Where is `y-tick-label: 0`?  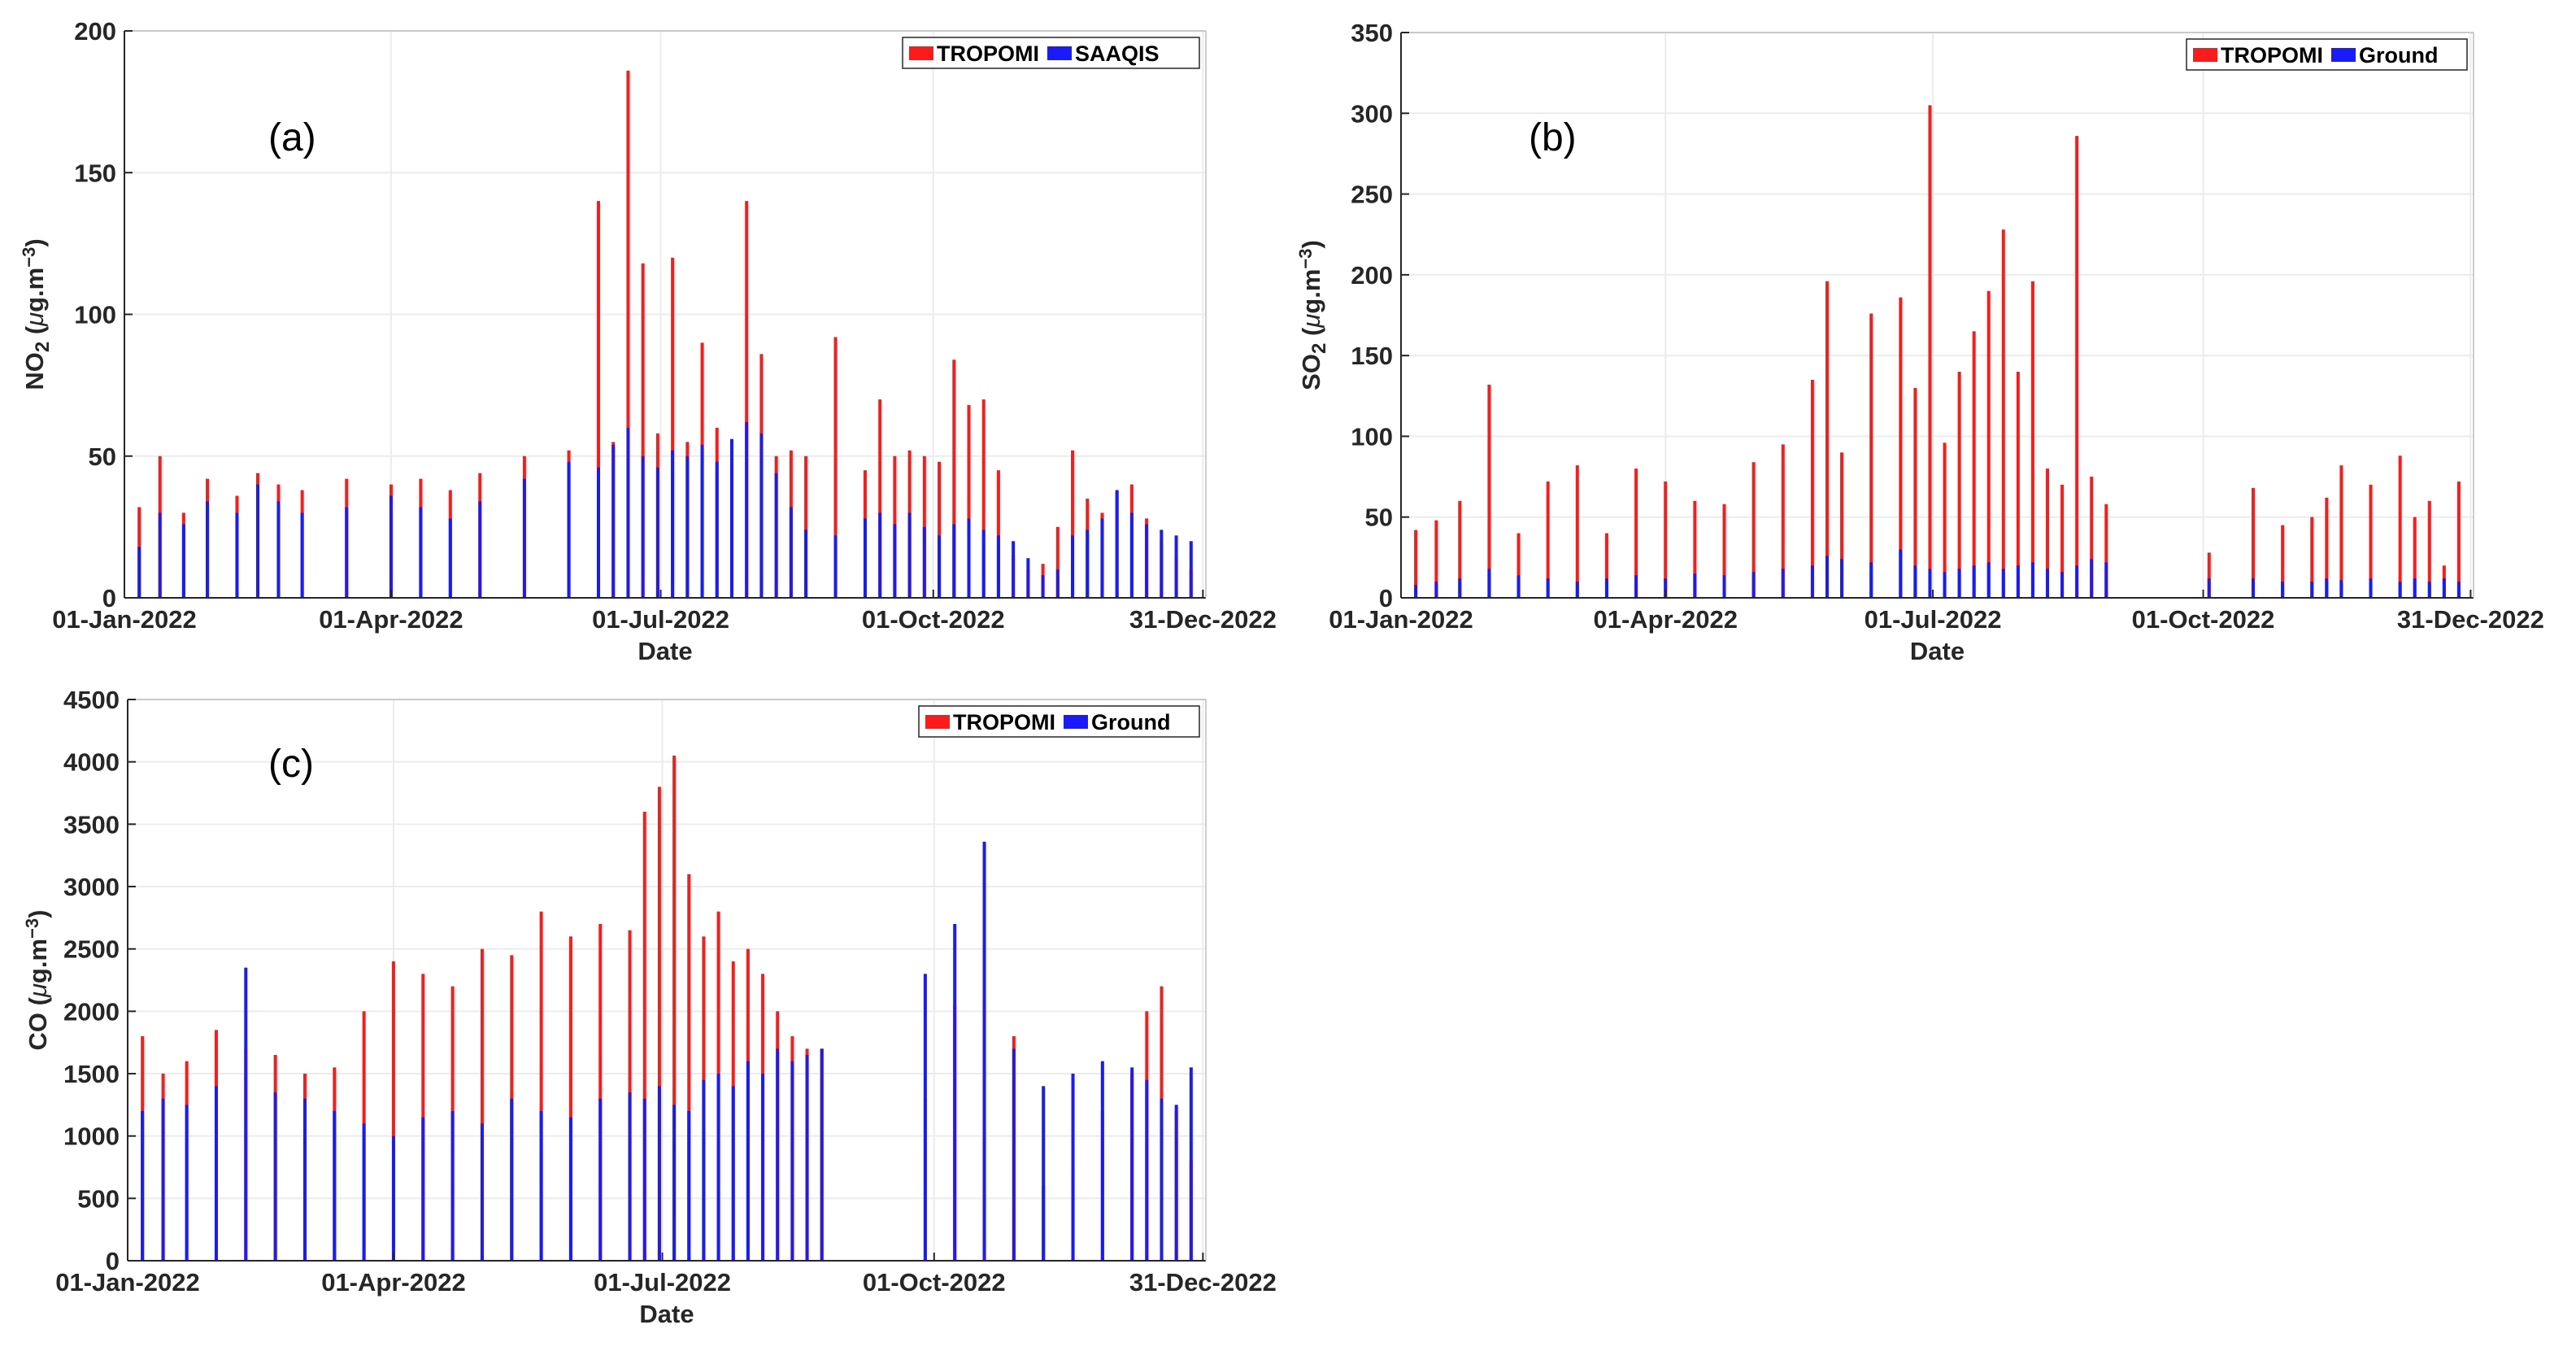
y-tick-label: 0 is located at coordinates (1386, 598).